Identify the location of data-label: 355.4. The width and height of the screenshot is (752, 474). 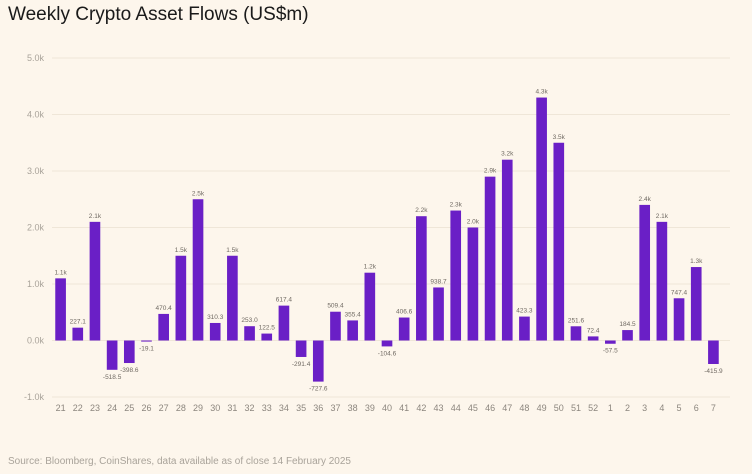
(353, 314).